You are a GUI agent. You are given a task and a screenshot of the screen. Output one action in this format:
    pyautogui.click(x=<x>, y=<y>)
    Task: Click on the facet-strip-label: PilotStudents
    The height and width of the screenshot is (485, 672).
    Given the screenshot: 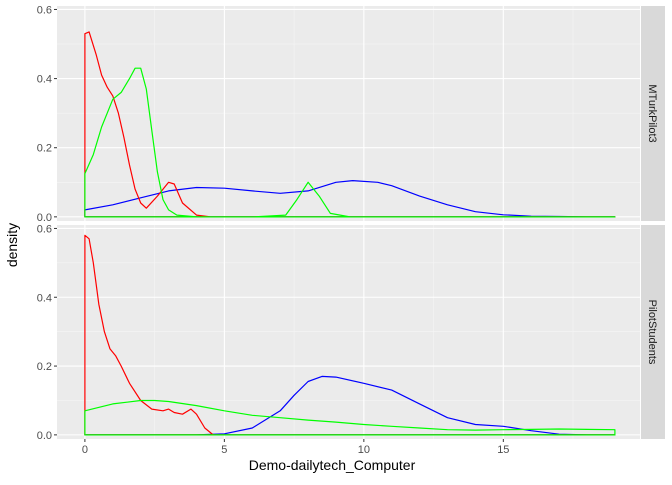 What is the action you would take?
    pyautogui.click(x=652, y=332)
    